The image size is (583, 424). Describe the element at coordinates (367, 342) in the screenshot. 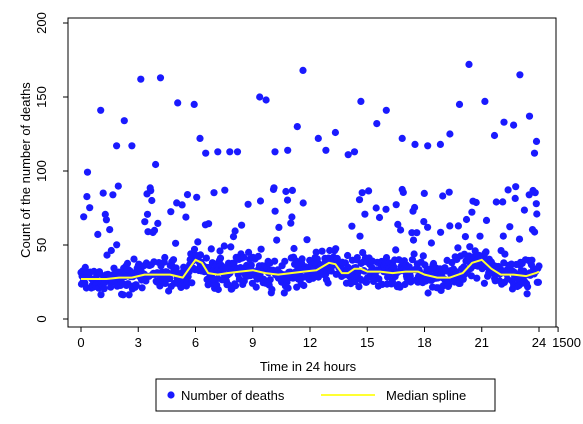

I see `x-tick-label: 15` at that location.